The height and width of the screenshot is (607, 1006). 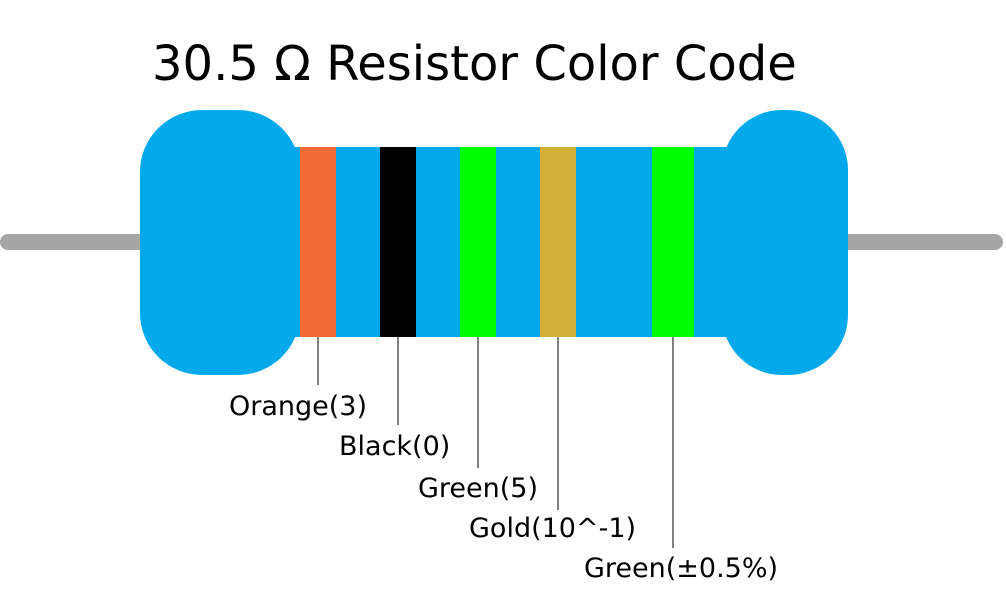 I want to click on title: 30.5 Ω Resistor Color Code, so click(x=474, y=64).